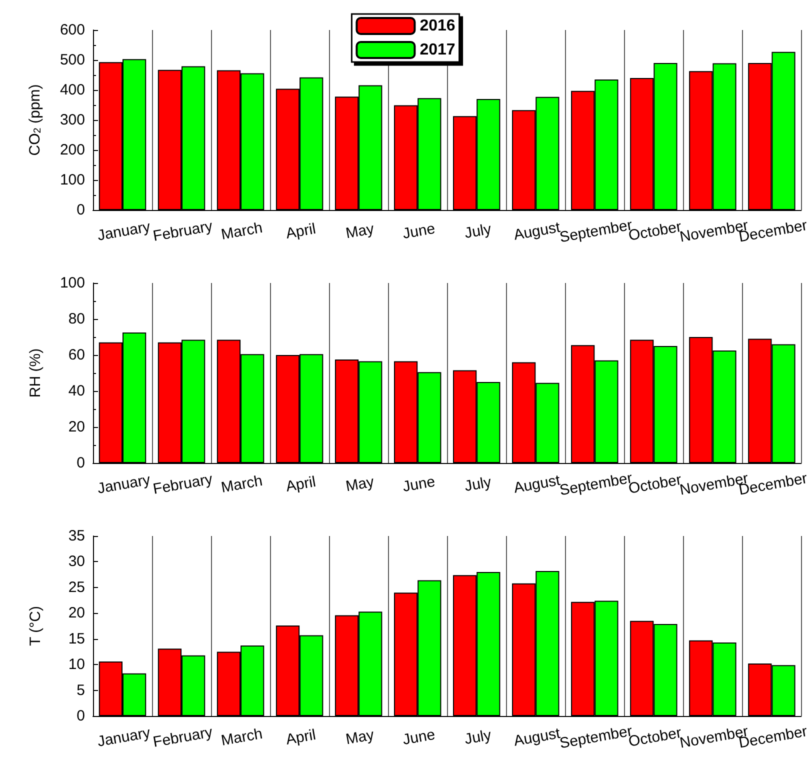  Describe the element at coordinates (72, 60) in the screenshot. I see `y-tick-label: 500` at that location.